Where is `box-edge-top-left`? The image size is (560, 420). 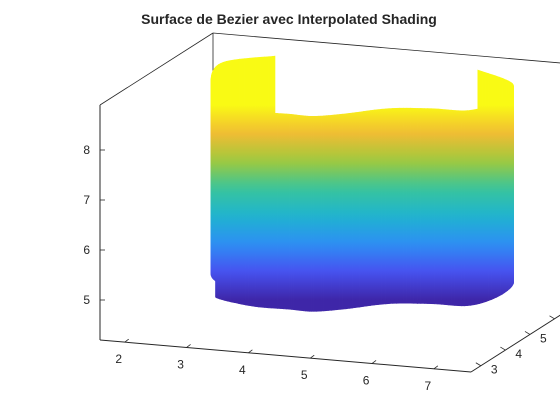 box-edge-top-left is located at coordinates (156, 69).